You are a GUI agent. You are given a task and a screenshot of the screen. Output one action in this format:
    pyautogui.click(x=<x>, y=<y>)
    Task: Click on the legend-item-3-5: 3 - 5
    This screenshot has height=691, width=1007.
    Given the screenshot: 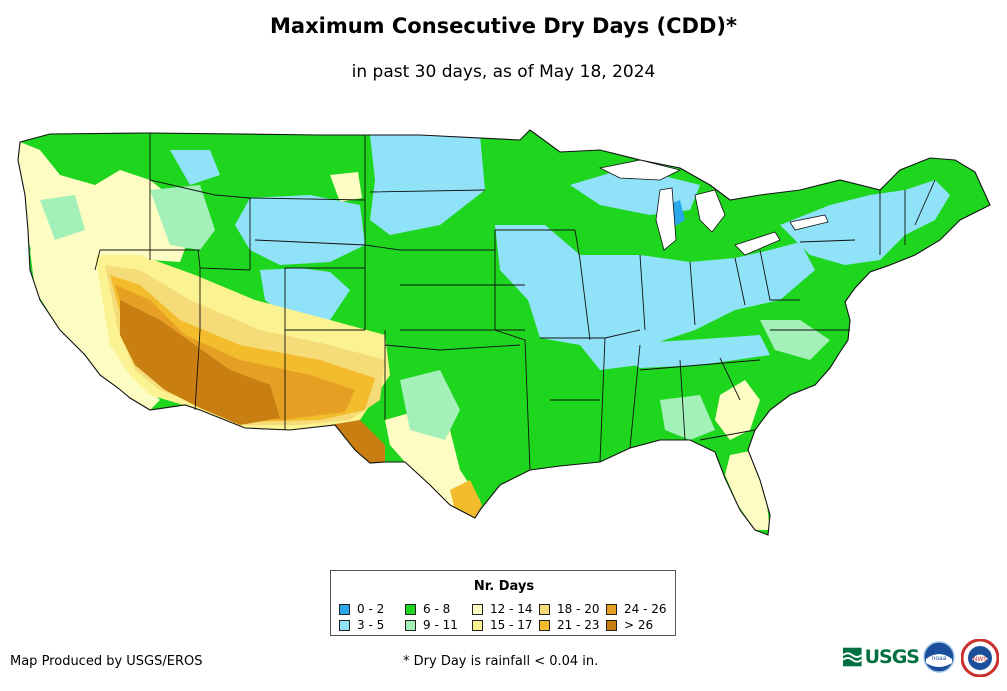 What is the action you would take?
    pyautogui.click(x=361, y=625)
    